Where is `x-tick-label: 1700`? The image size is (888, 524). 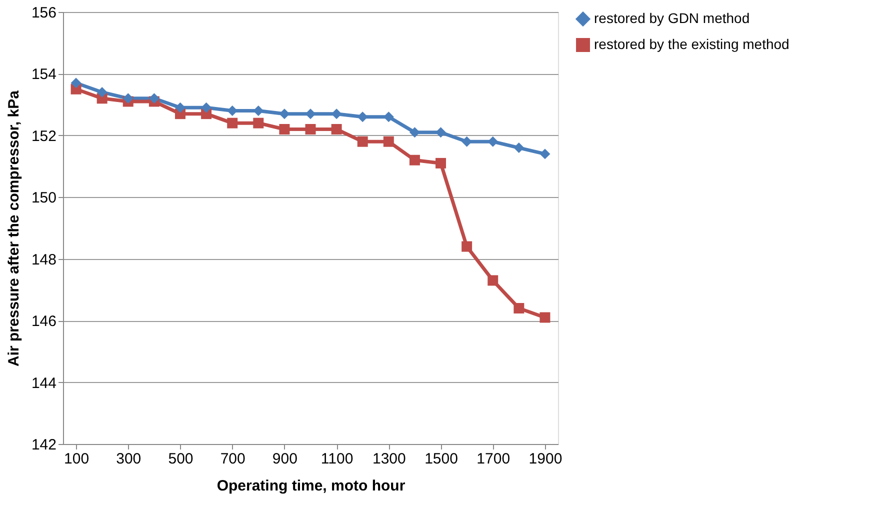 x-tick-label: 1700 is located at coordinates (493, 459).